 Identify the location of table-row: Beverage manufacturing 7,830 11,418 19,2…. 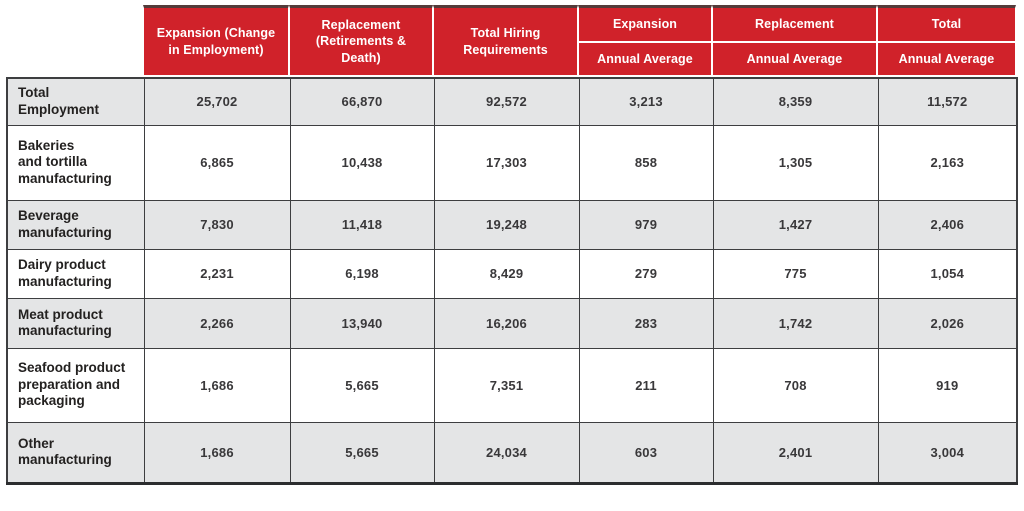
(512, 224).